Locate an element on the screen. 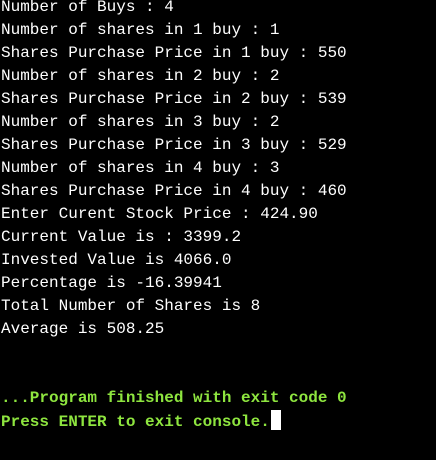 This screenshot has width=436, height=460. console-line: Number of Buys : 4 is located at coordinates (87, 8).